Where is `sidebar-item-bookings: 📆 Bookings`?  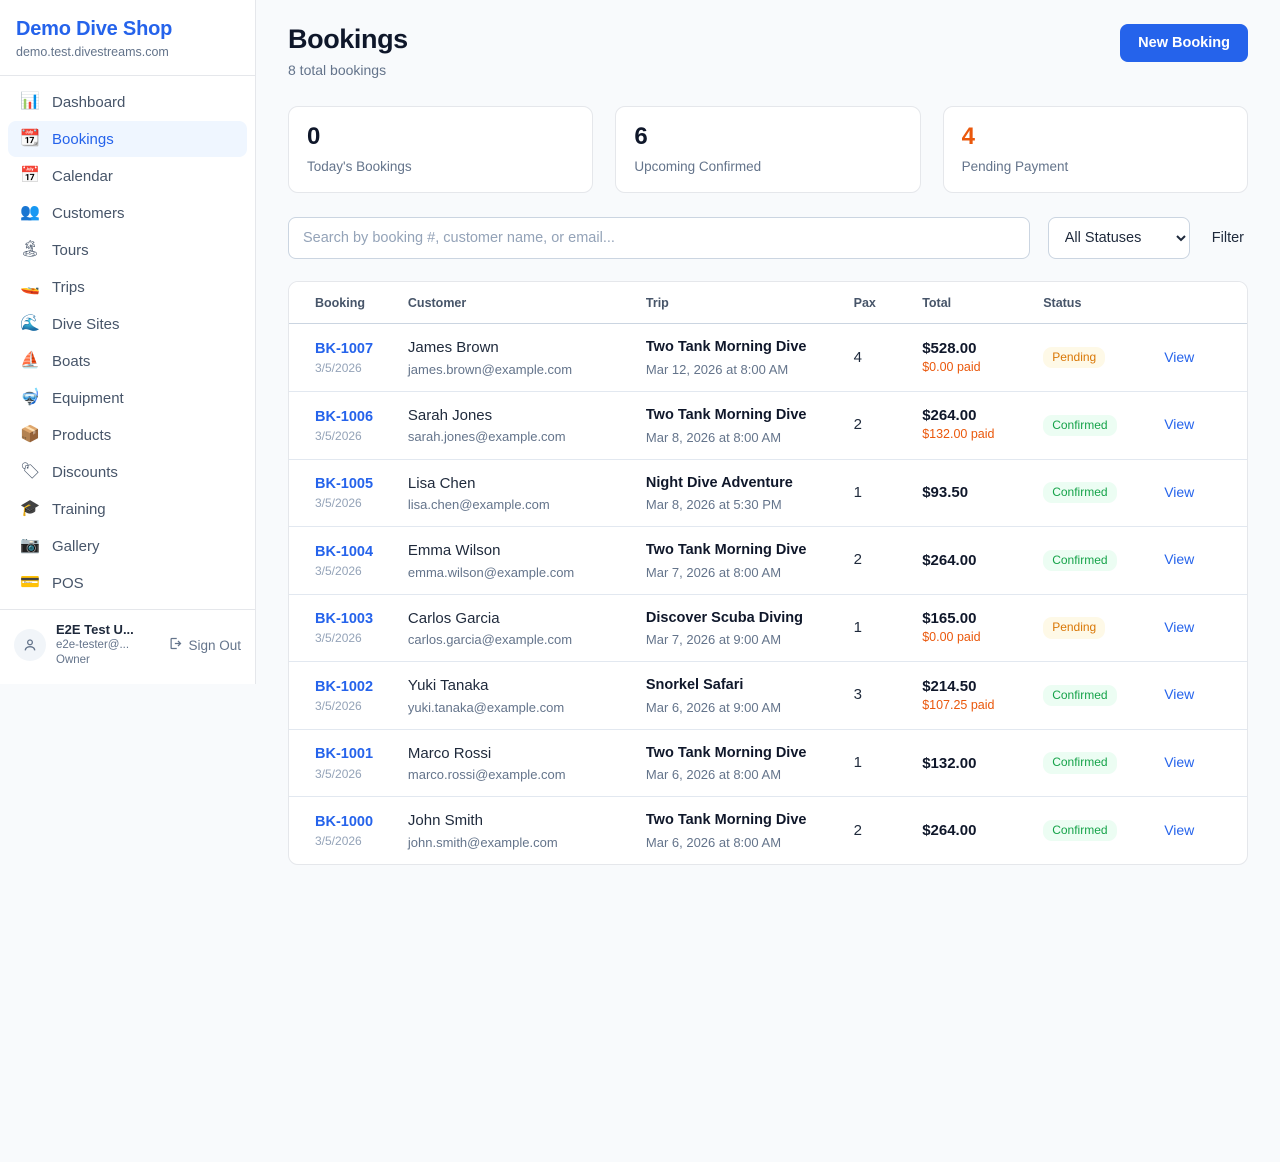
sidebar-item-bookings: 📆 Bookings is located at coordinates (127, 139).